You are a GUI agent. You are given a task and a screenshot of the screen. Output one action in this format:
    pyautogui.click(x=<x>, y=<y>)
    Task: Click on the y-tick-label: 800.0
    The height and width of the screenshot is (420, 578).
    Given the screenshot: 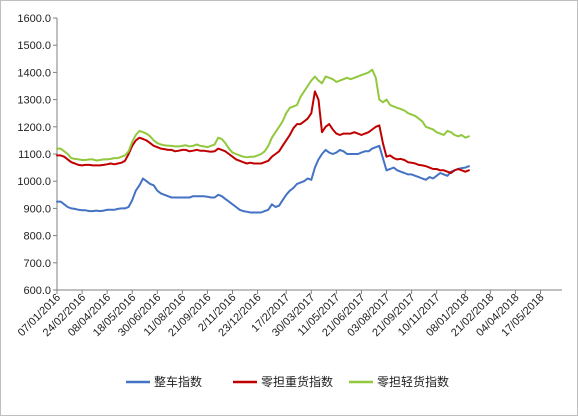 What is the action you would take?
    pyautogui.click(x=37, y=237)
    